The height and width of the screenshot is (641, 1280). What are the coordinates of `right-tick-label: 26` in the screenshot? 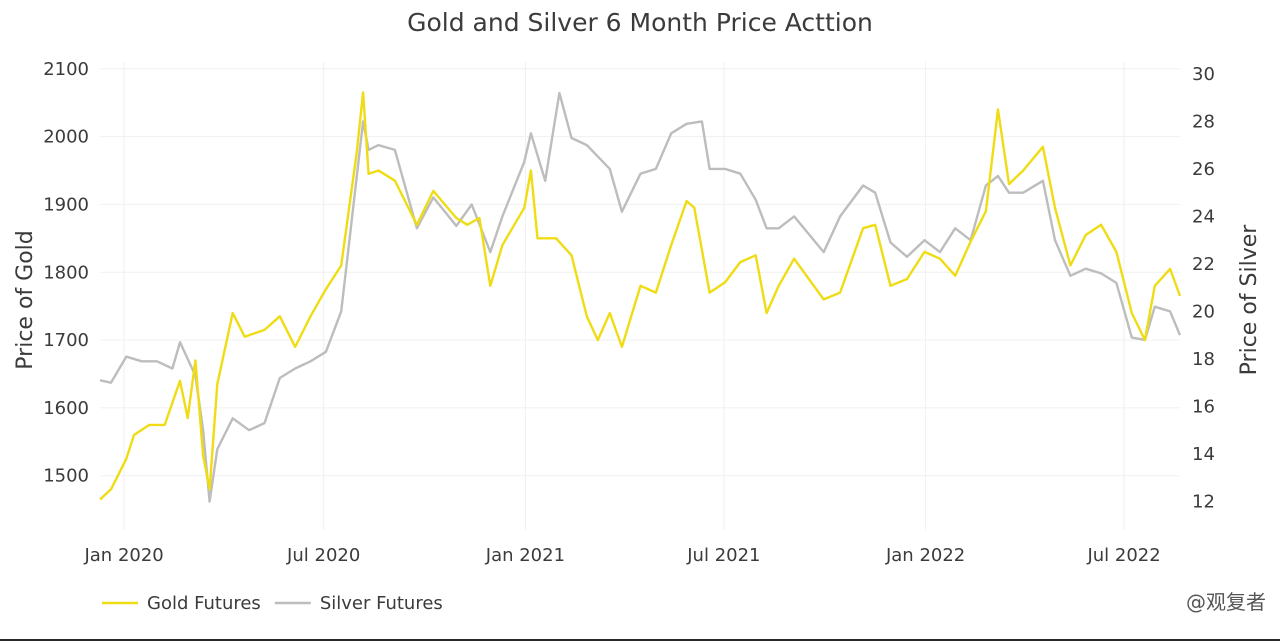 It's located at (1203, 169).